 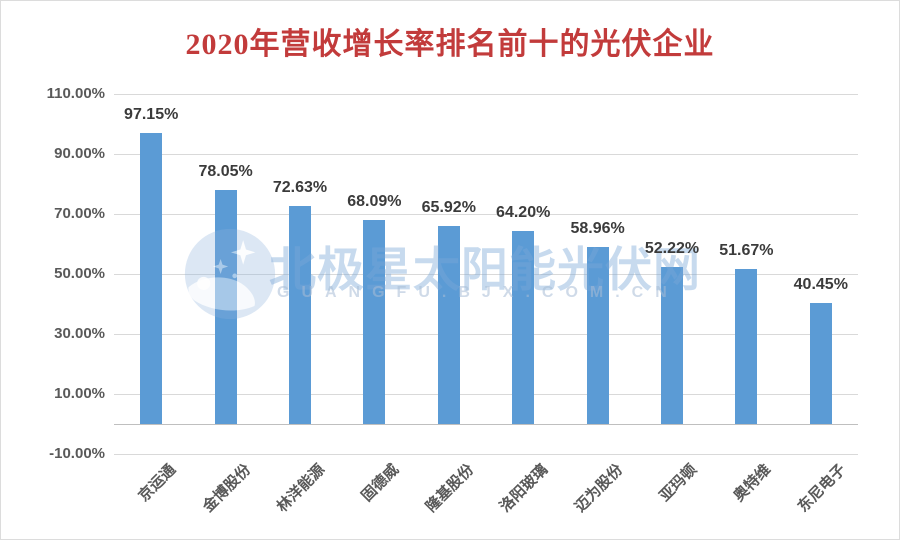 I want to click on x-axis-category-label: 东尼电子, so click(x=821, y=488).